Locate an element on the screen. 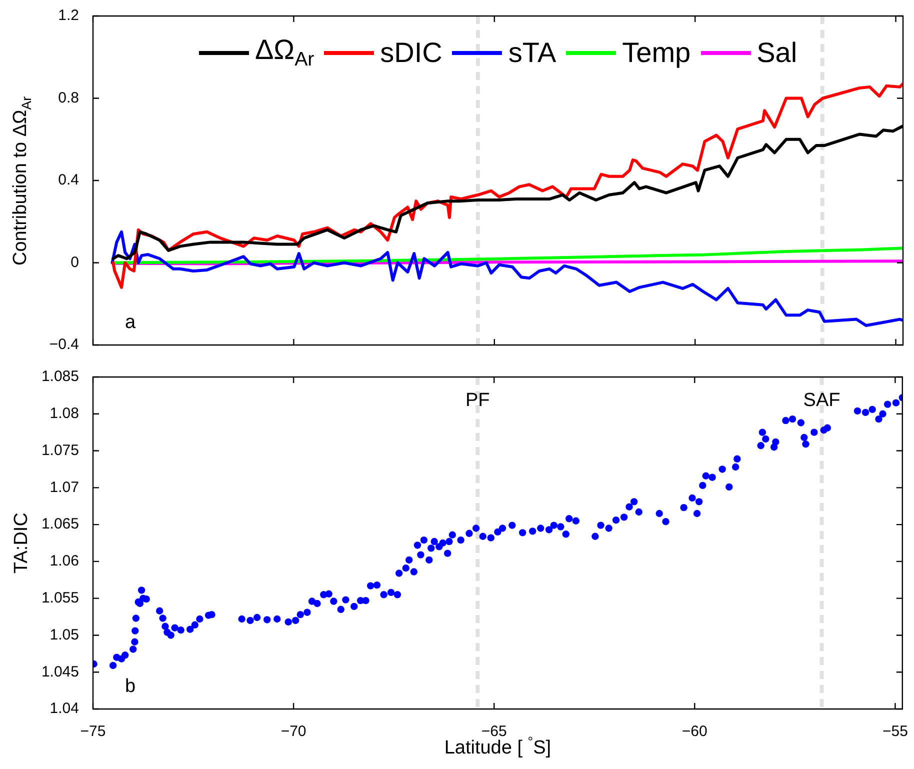  y-tick-label: 1.065 is located at coordinates (60, 524).